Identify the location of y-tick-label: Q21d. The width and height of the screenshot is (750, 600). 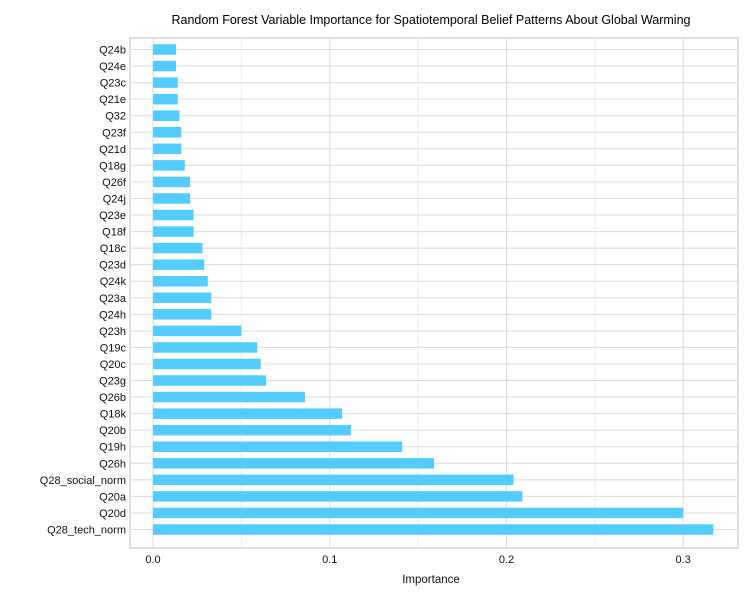
(112, 150).